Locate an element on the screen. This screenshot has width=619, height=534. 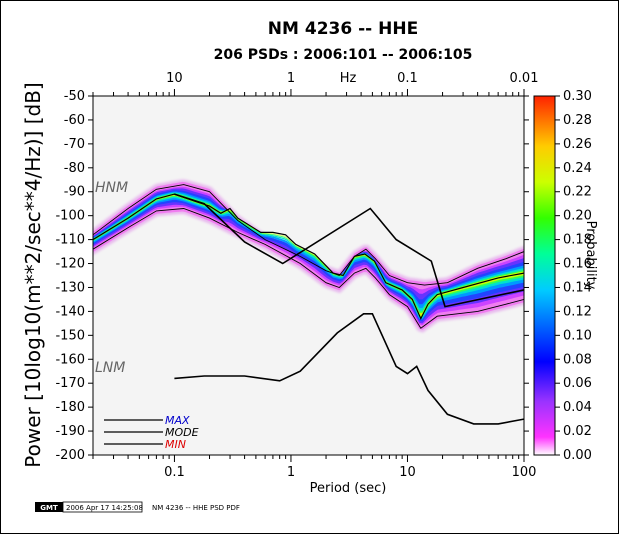
y-axis-label: Power [10log10(m**2/sec**4/Hz)] [dB] is located at coordinates (33, 274).